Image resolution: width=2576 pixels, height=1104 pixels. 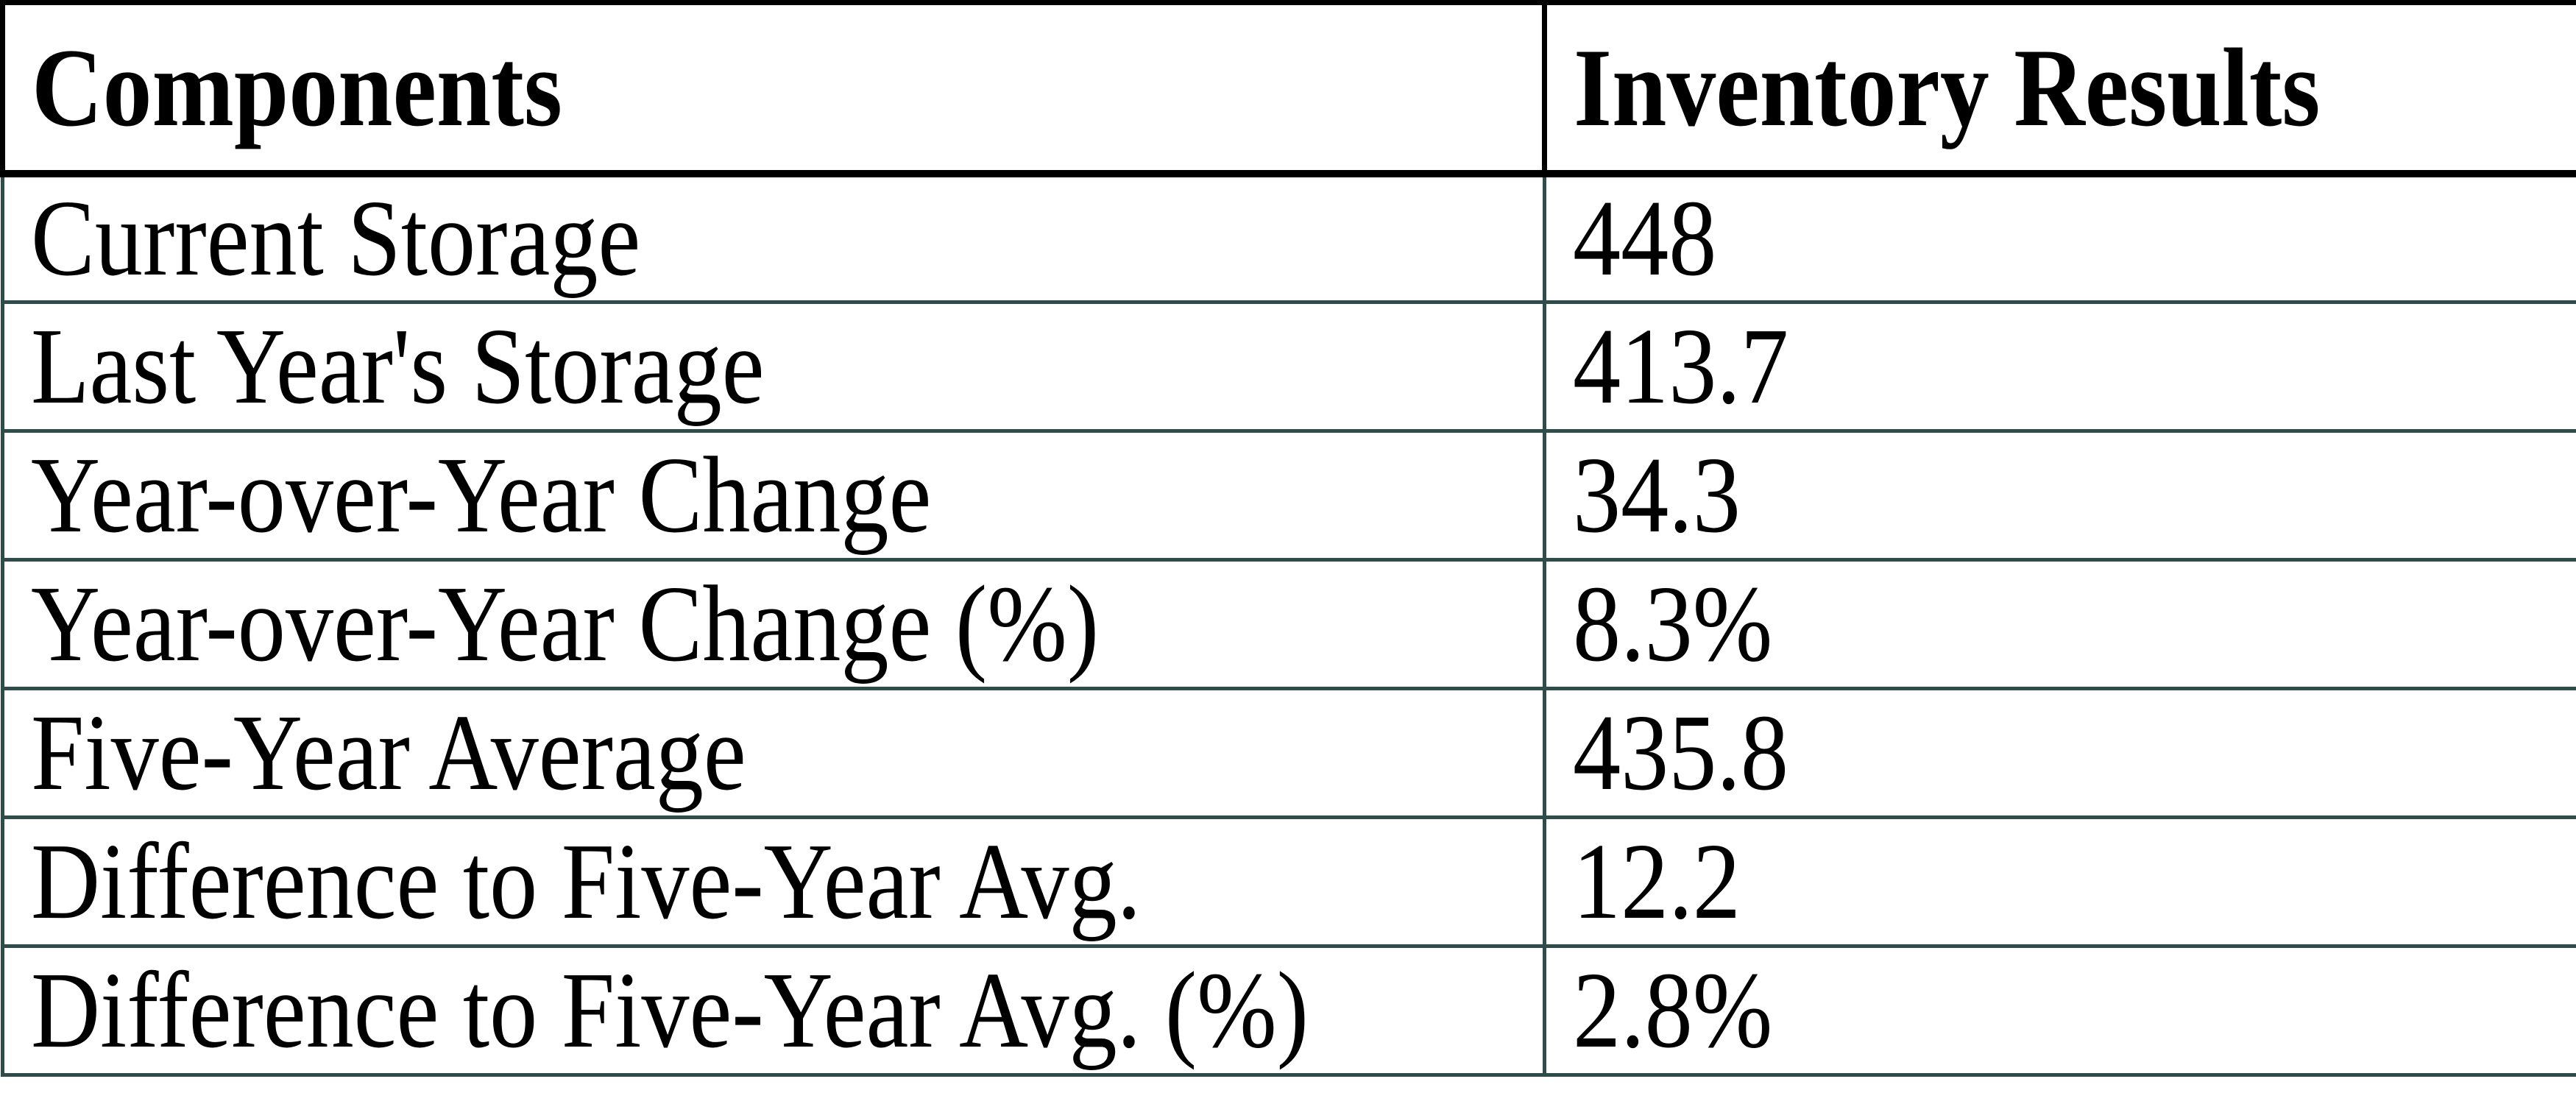 I want to click on table-row: Year-over-Year Change (%) 8.3%, so click(x=1288, y=624).